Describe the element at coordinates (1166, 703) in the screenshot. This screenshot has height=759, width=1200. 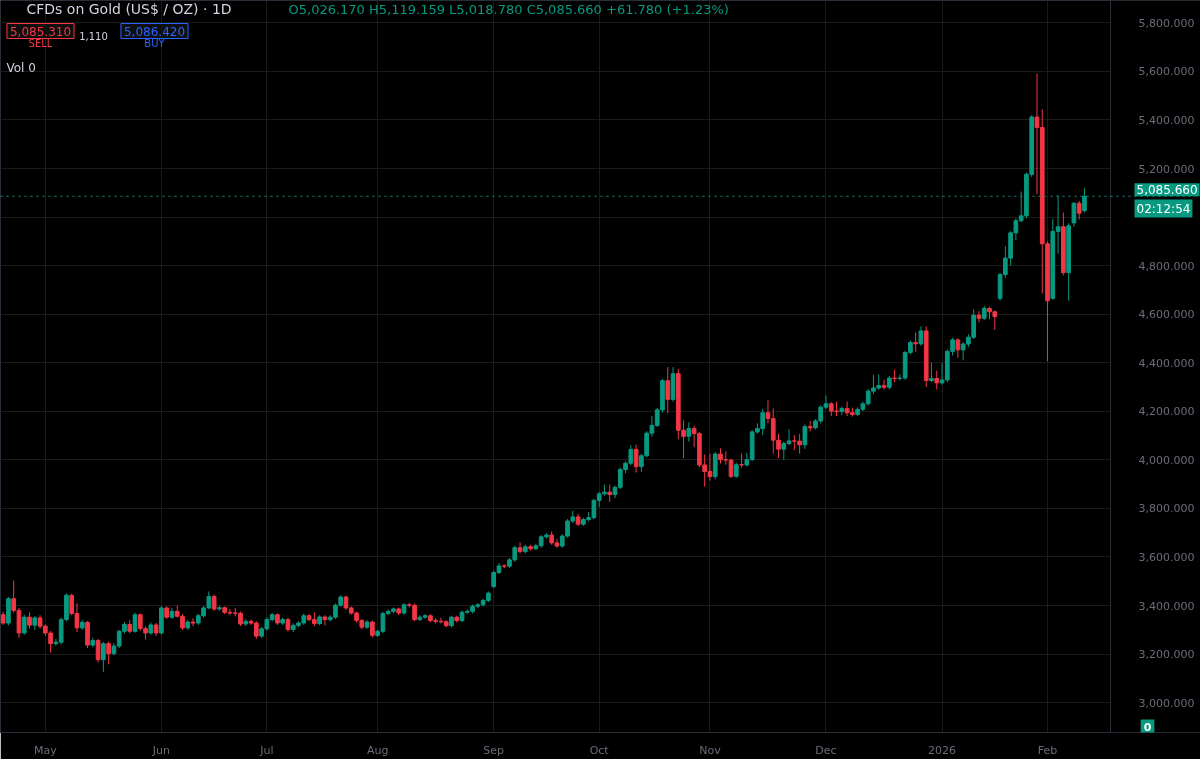
I see `y-tick-label: 3,000.000` at that location.